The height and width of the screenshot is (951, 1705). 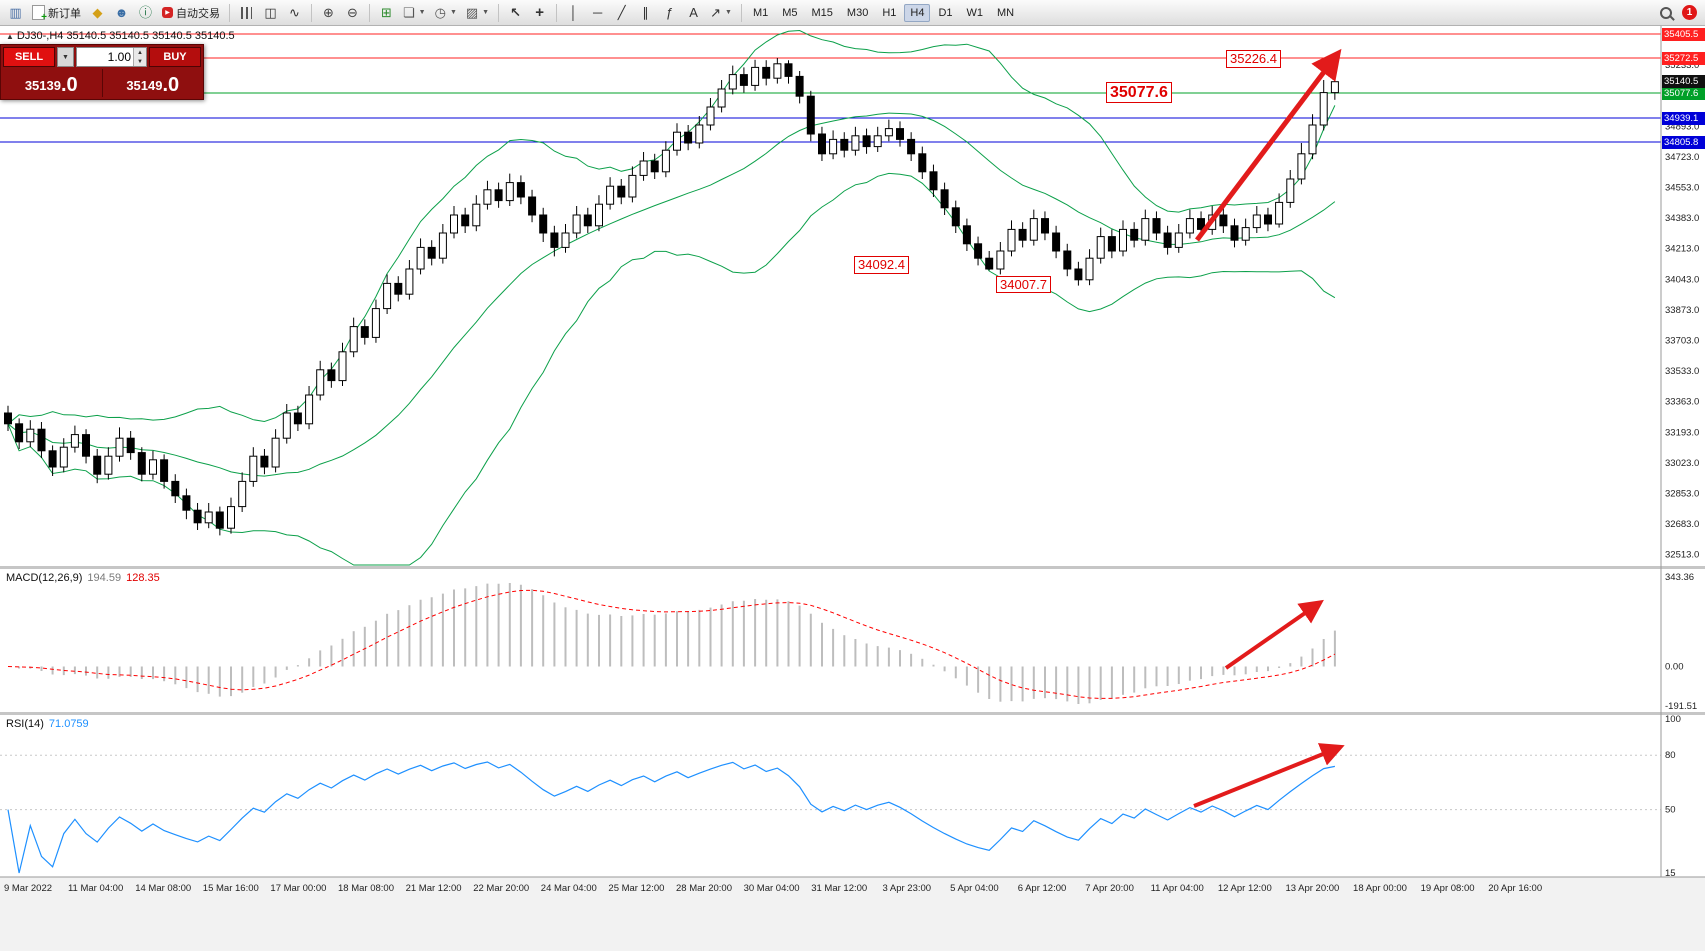 What do you see at coordinates (721, 13) in the screenshot?
I see `arrows-tool-button: ↗ ▼` at bounding box center [721, 13].